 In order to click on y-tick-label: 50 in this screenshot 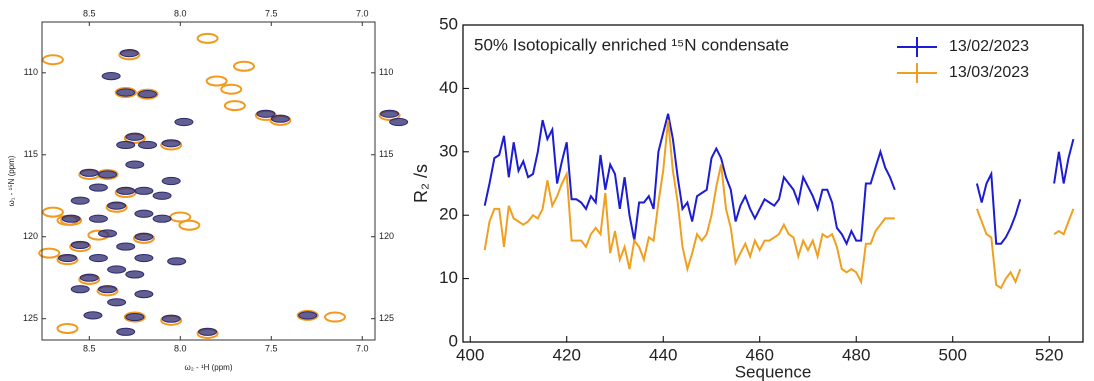, I will do `click(448, 23)`.